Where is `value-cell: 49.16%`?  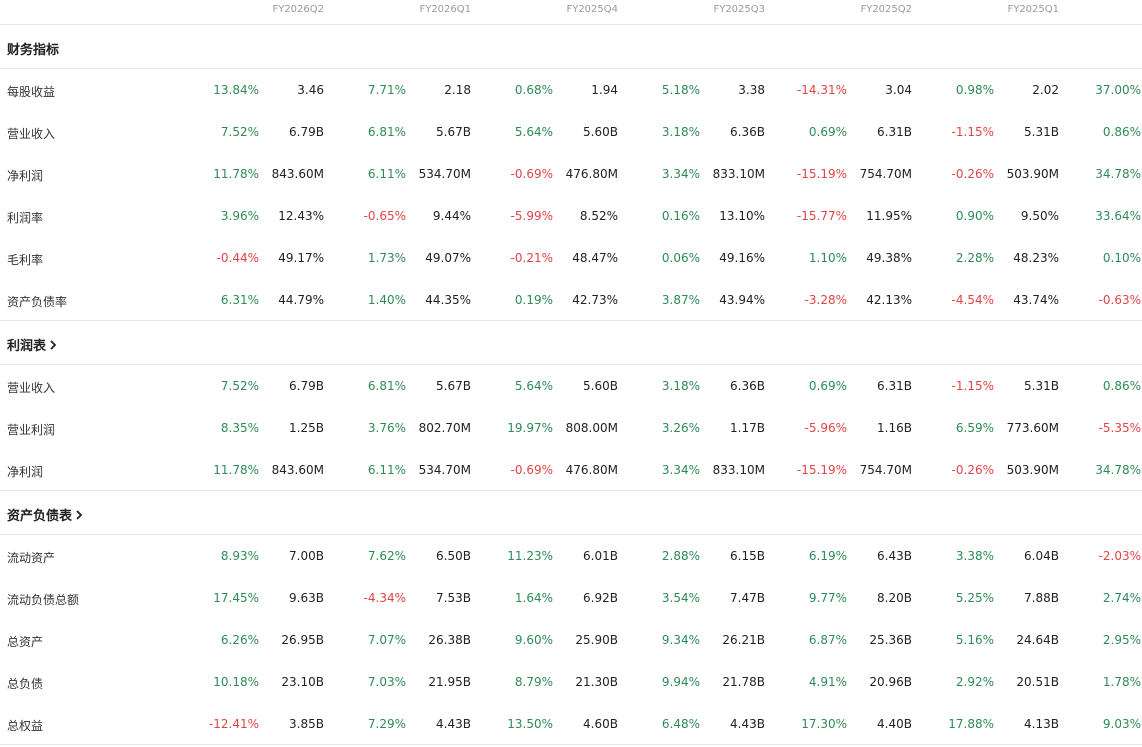
value-cell: 49.16% is located at coordinates (742, 258).